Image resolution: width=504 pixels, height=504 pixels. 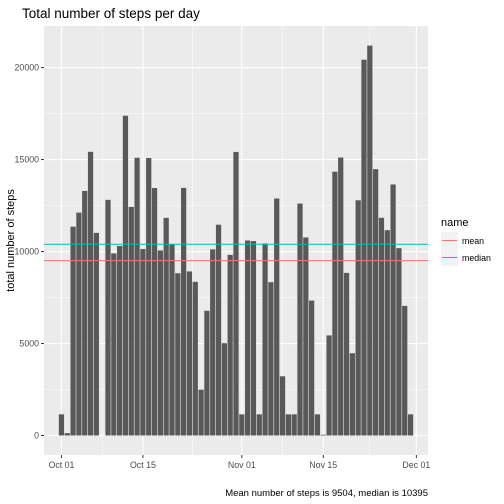 What do you see at coordinates (473, 241) in the screenshot?
I see `legend-label-mean: mean` at bounding box center [473, 241].